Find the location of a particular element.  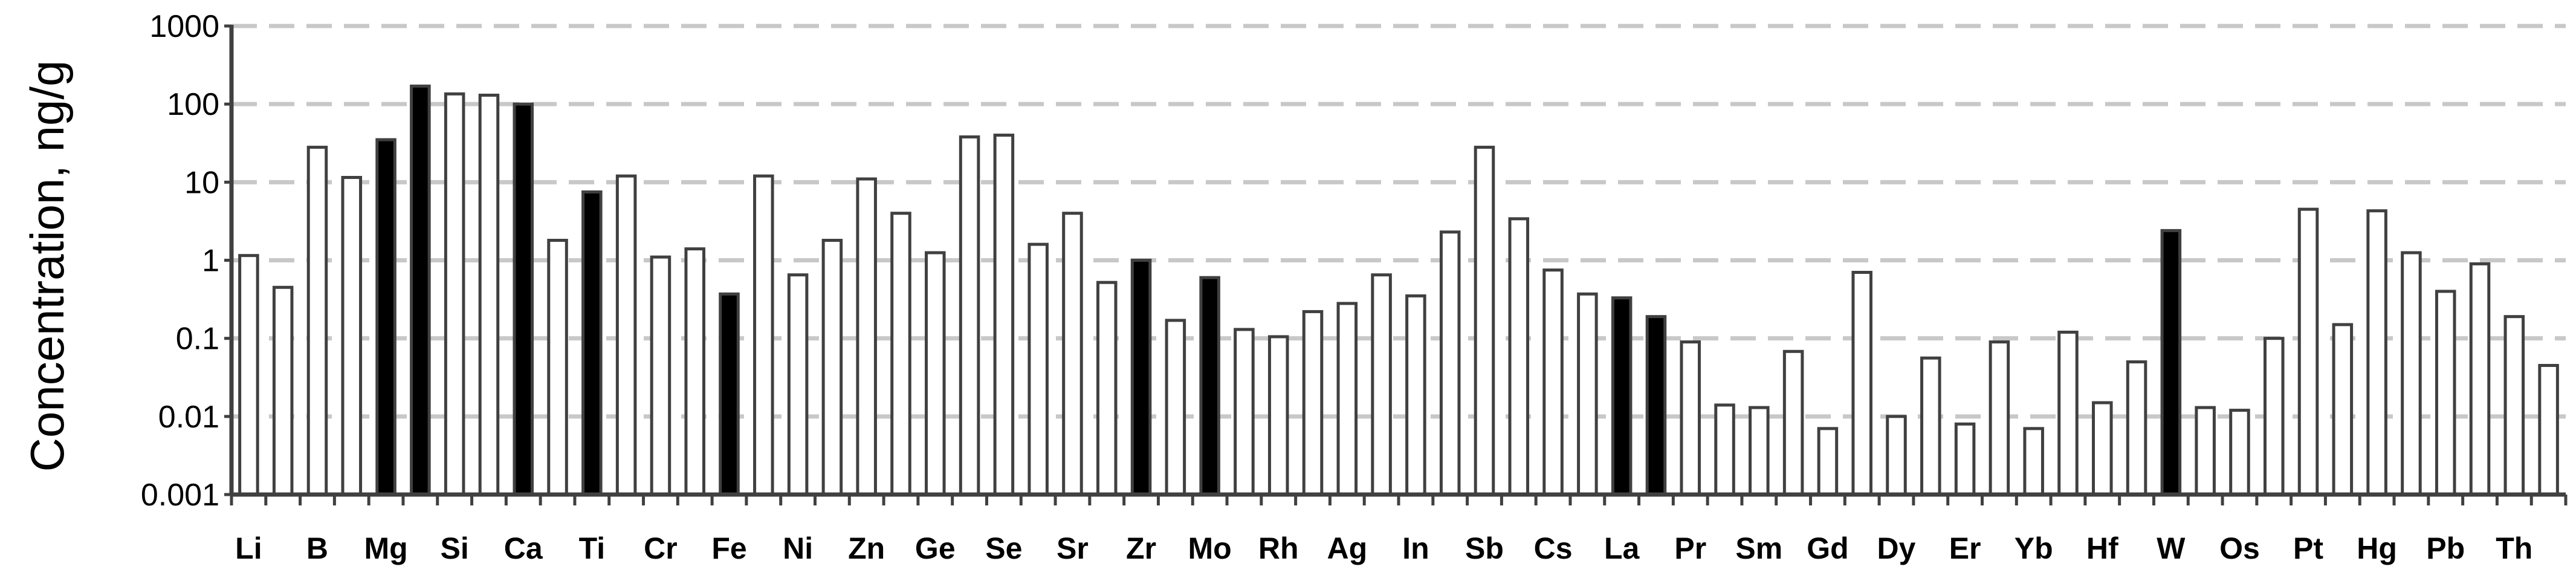

x-tick-label: Dy is located at coordinates (1896, 548).